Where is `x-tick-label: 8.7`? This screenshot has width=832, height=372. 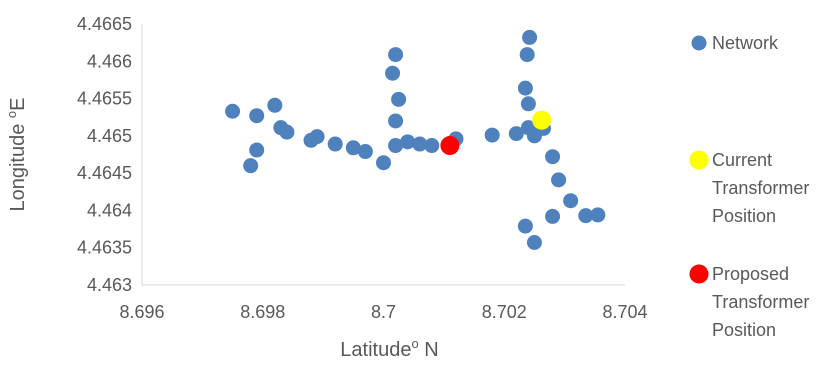 x-tick-label: 8.7 is located at coordinates (383, 312).